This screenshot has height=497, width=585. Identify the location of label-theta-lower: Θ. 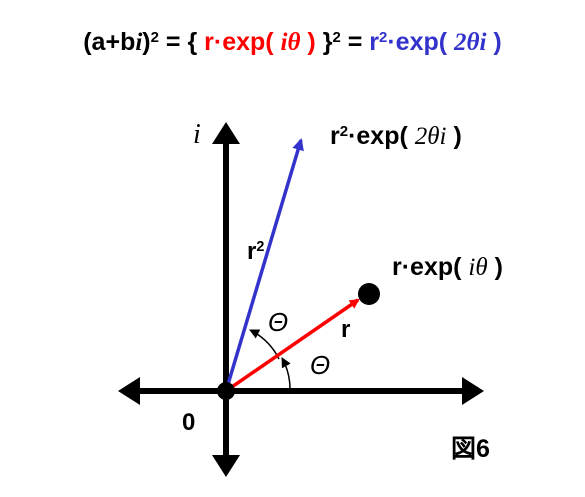
(320, 365).